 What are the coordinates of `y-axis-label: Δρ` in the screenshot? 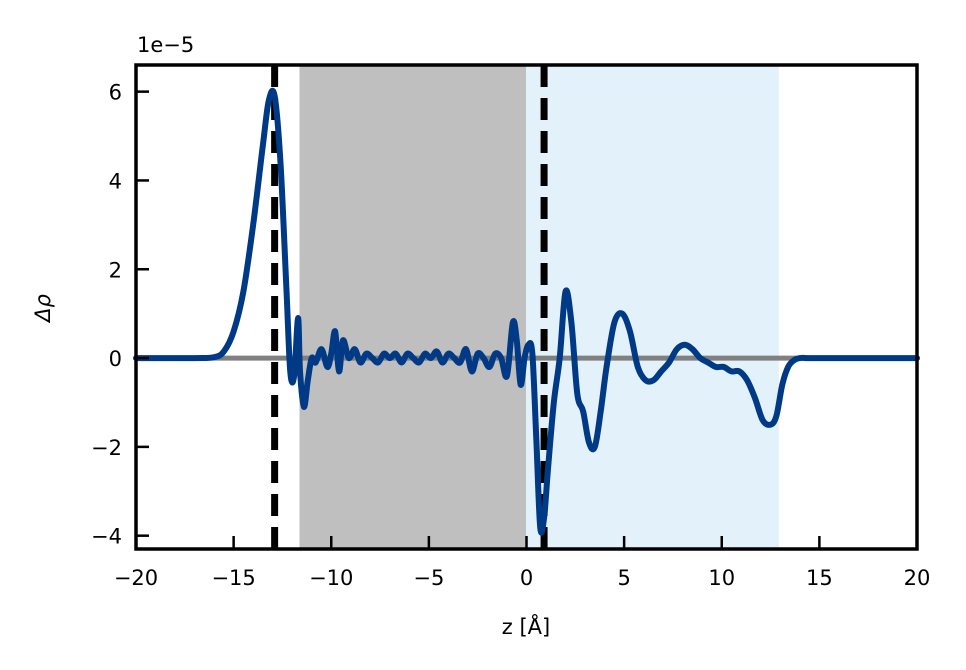 It's located at (43, 308).